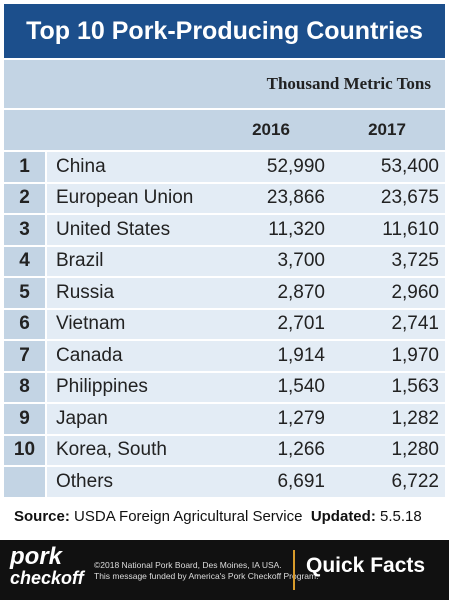  I want to click on country: European Union, so click(125, 198).